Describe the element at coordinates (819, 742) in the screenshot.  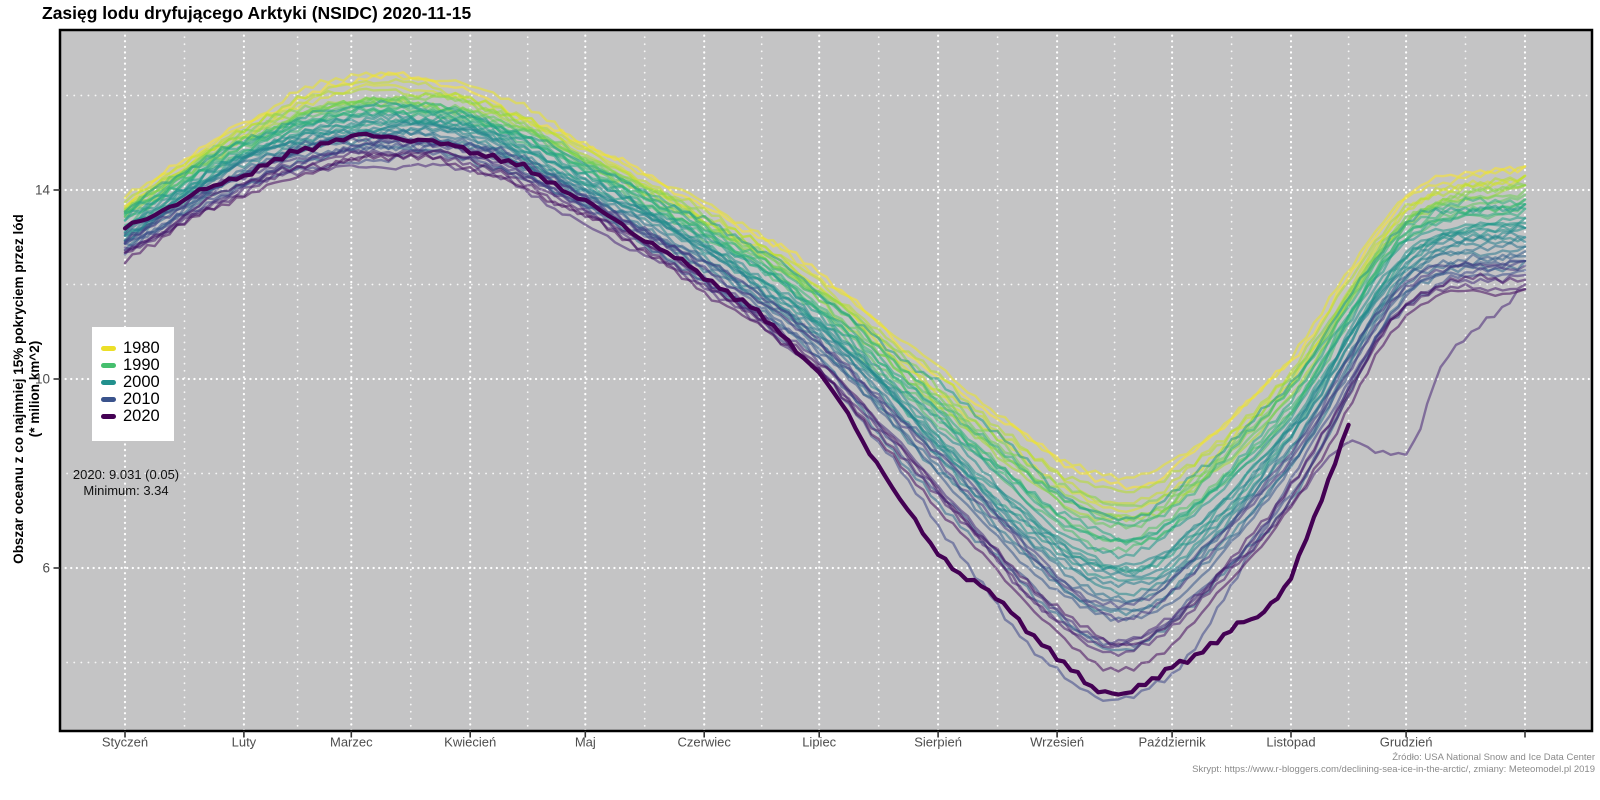
I see `x-tick-label-Lipiec: Lipiec` at that location.